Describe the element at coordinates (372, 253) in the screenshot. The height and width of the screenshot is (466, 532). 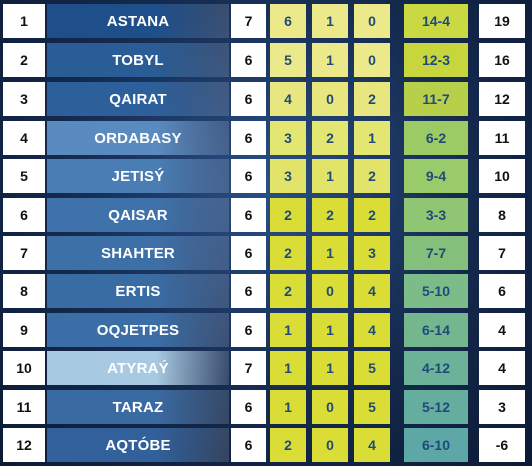
I see `losses-cell: 3` at that location.